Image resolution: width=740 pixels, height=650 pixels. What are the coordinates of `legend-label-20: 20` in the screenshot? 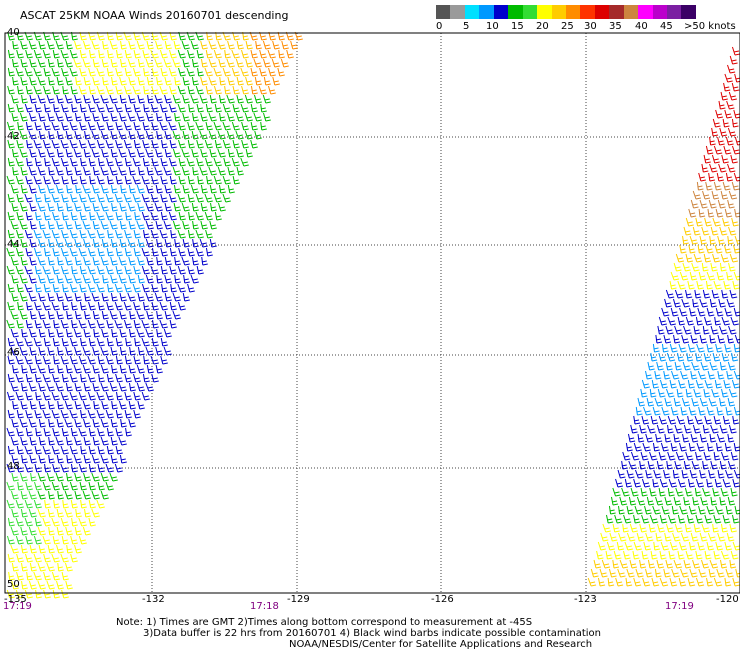 It's located at (542, 26).